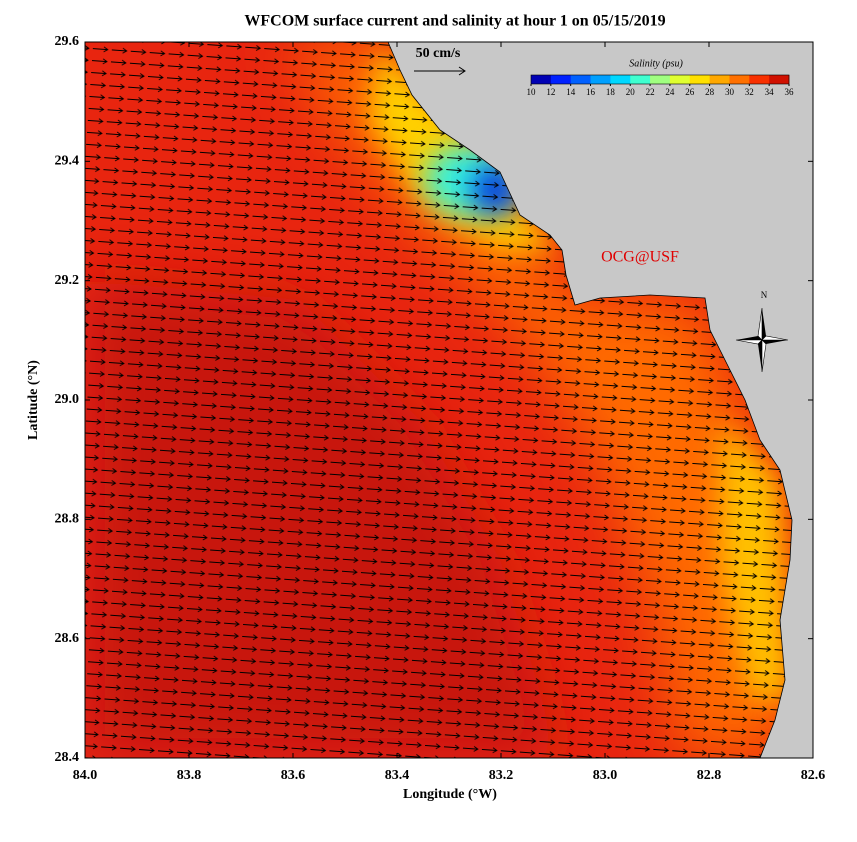  What do you see at coordinates (710, 92) in the screenshot?
I see `colorbar-tick-label: 28` at bounding box center [710, 92].